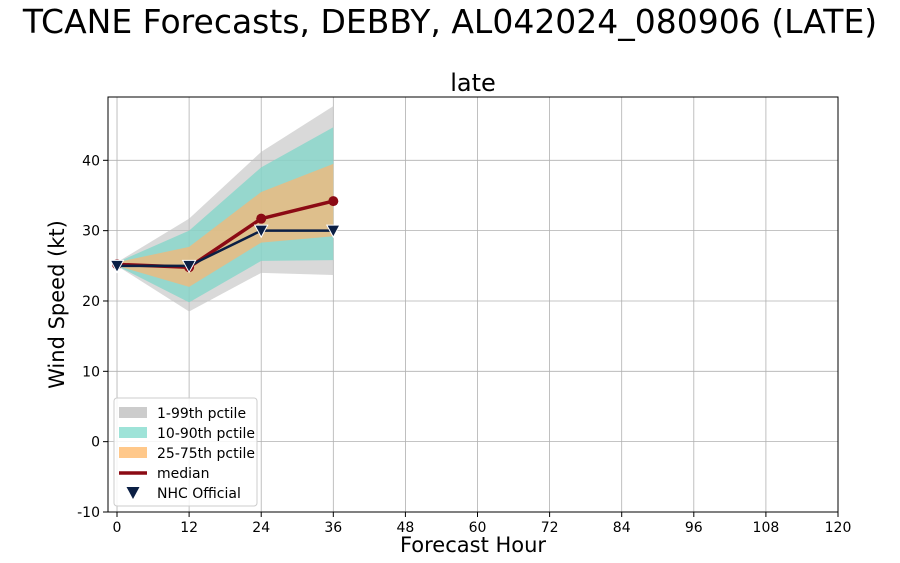 The image size is (900, 563). I want to click on legend-box, so click(185, 452).